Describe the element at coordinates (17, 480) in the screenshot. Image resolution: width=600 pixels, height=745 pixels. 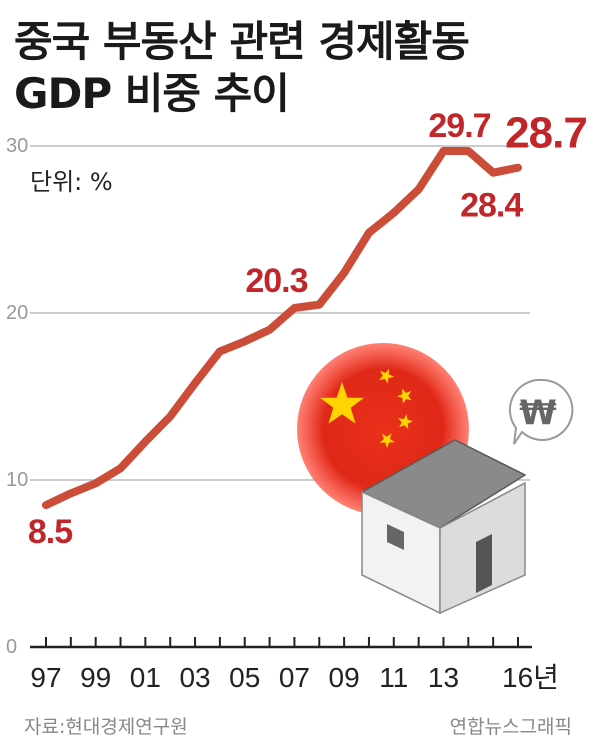
I see `y-tick-label: 10` at that location.